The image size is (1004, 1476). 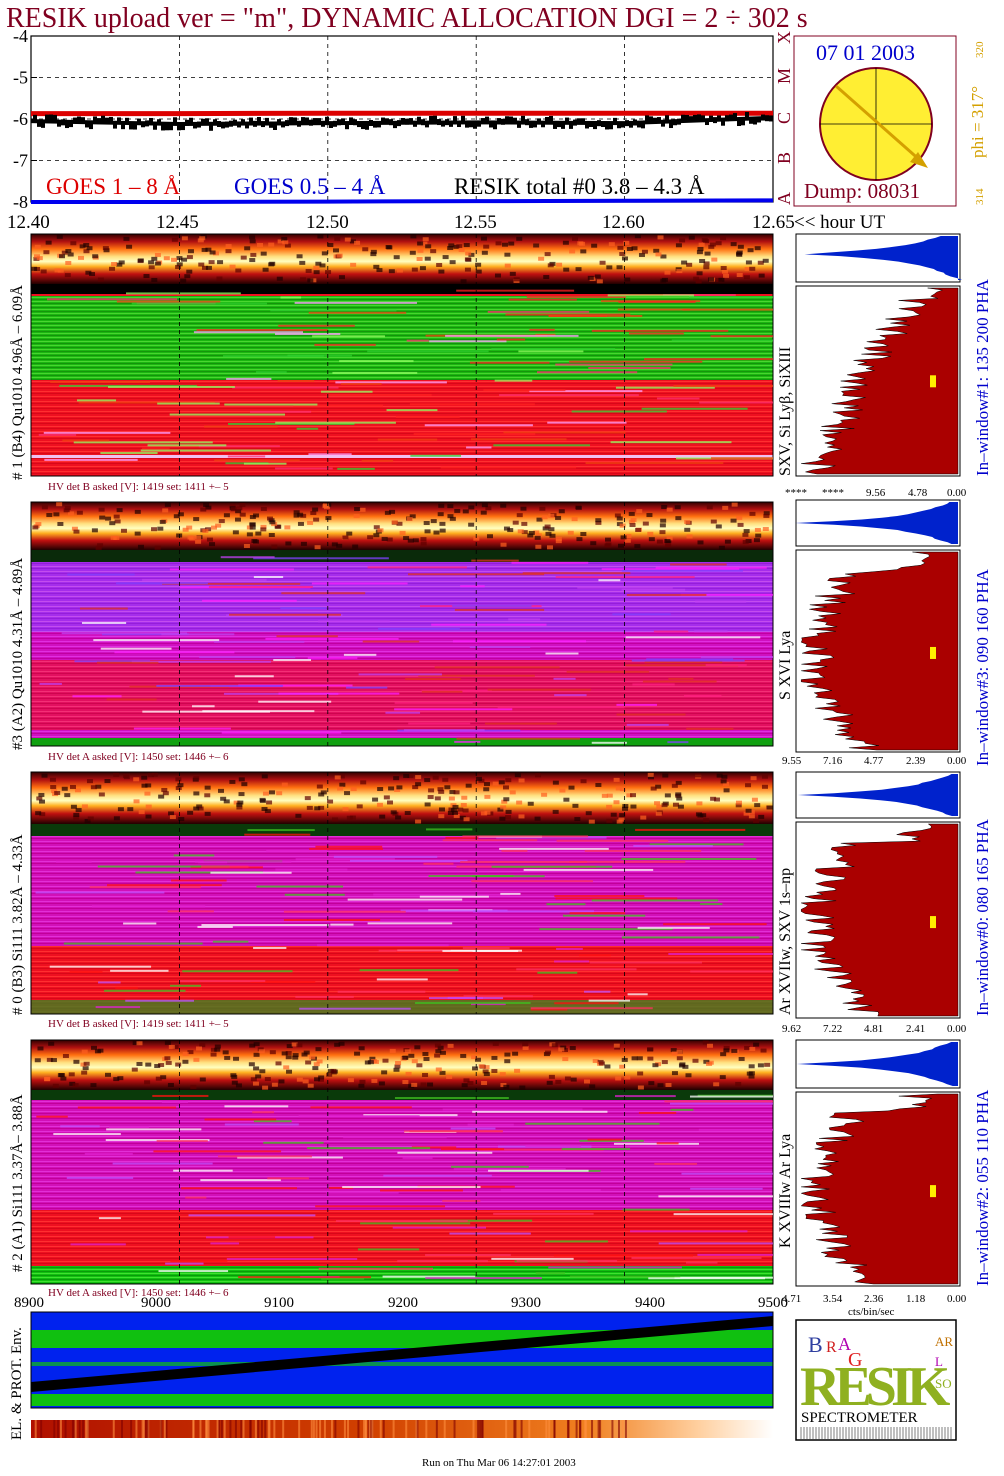 What do you see at coordinates (833, 493) in the screenshot?
I see `hist-tick: ****` at bounding box center [833, 493].